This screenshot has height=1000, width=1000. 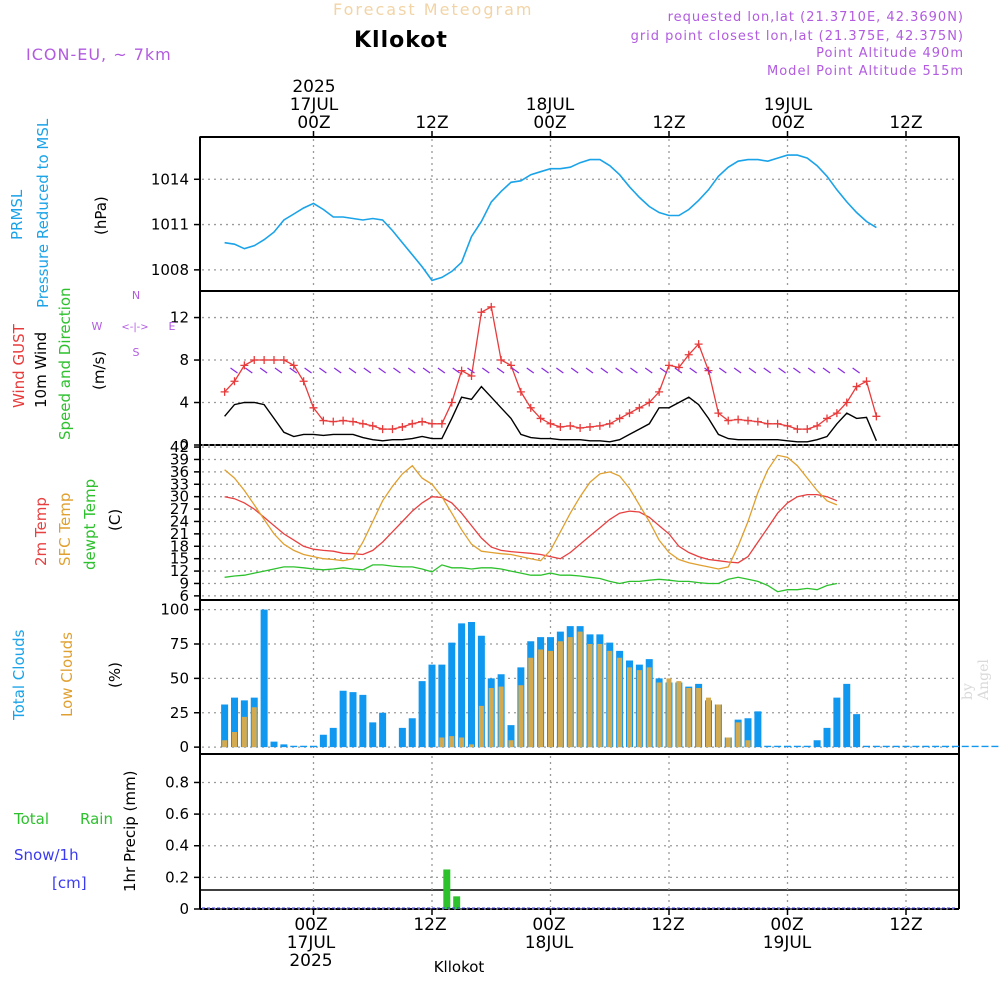 What do you see at coordinates (549, 943) in the screenshot?
I see `bottom-date-18jul: 18JUL` at bounding box center [549, 943].